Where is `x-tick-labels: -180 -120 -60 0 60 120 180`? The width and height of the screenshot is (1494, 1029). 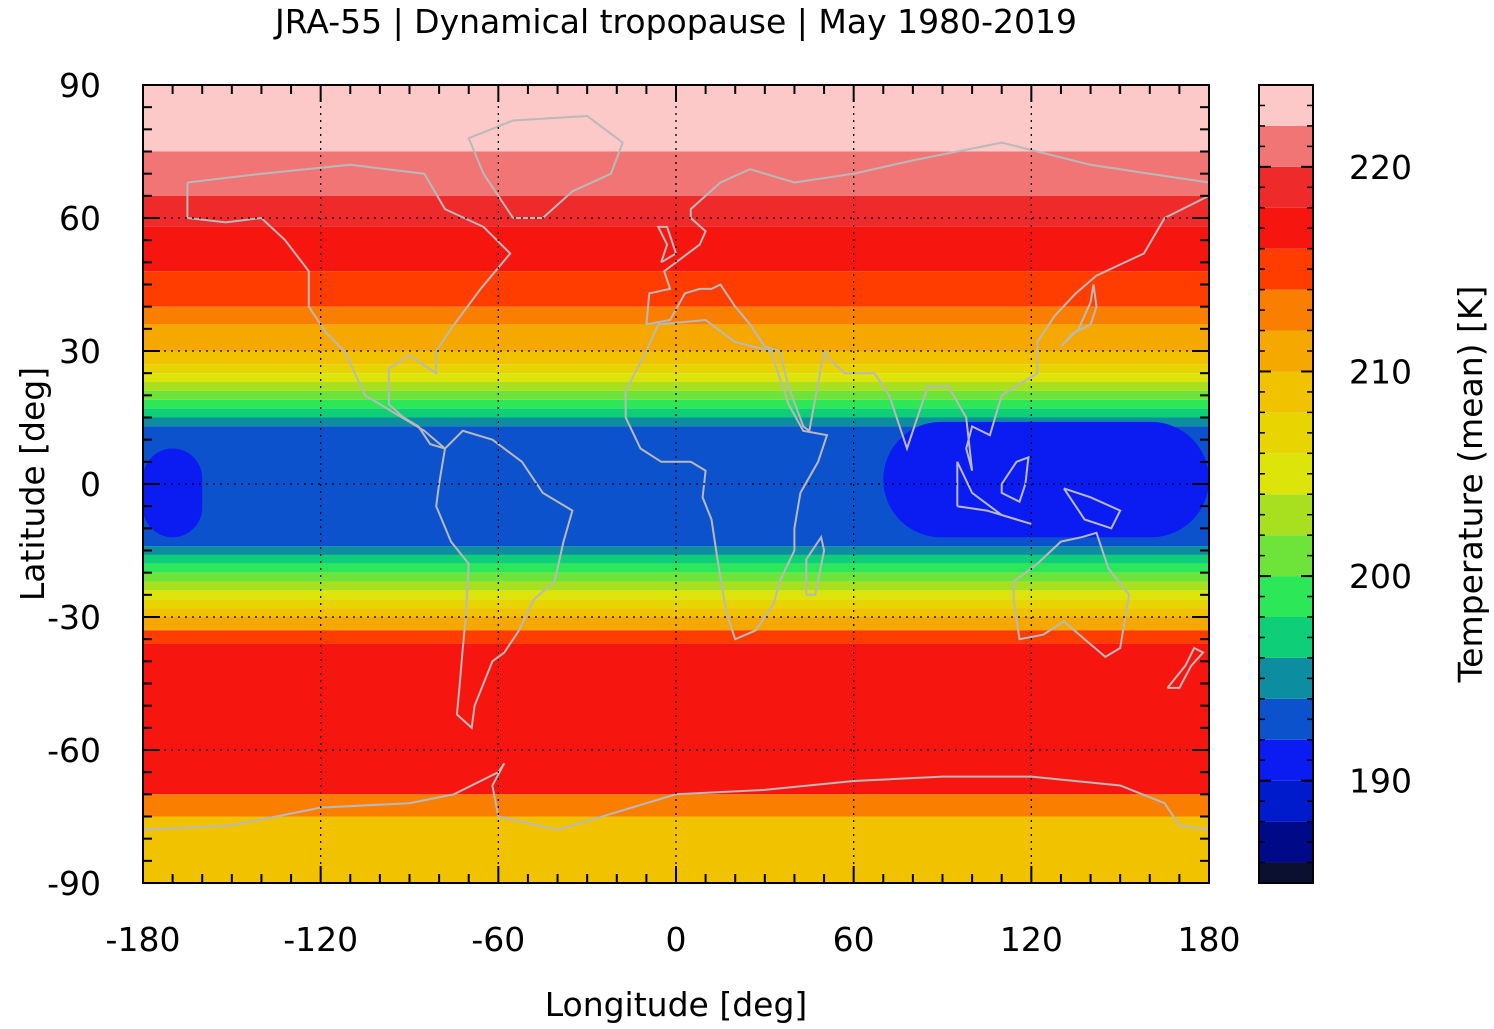 x-tick-labels: -180 -120 -60 0 60 120 180 is located at coordinates (673, 939).